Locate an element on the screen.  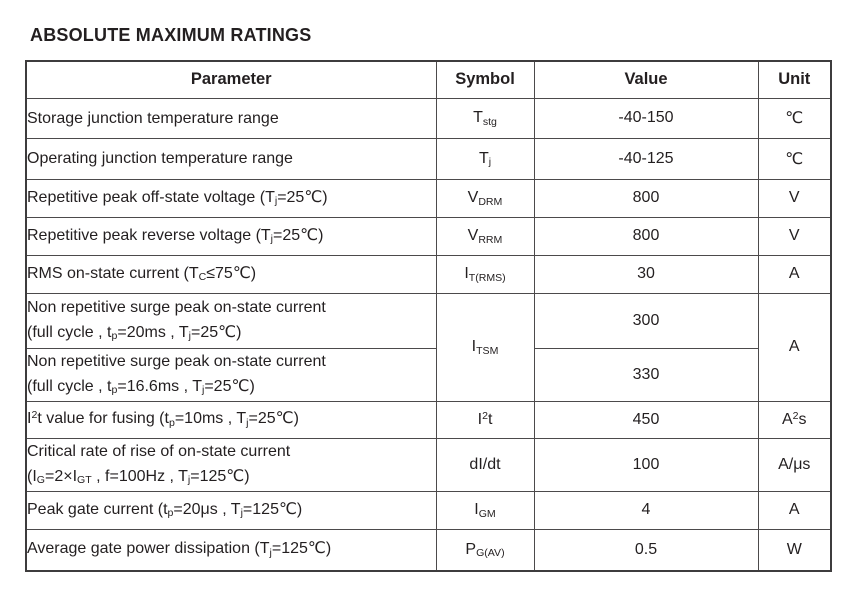
cell-value: 330 is located at coordinates (646, 374).